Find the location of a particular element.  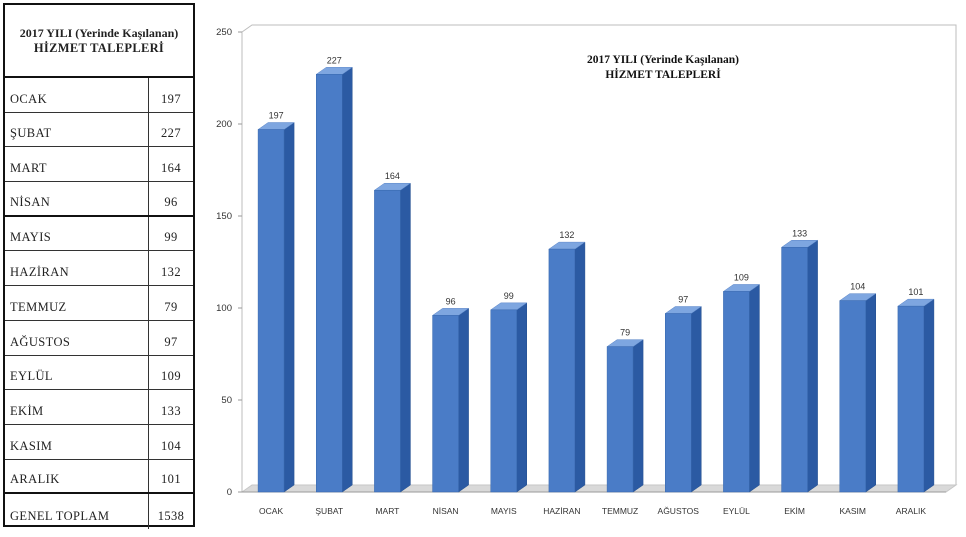

table-cell-month: AĞUSTOS is located at coordinates (77, 337).